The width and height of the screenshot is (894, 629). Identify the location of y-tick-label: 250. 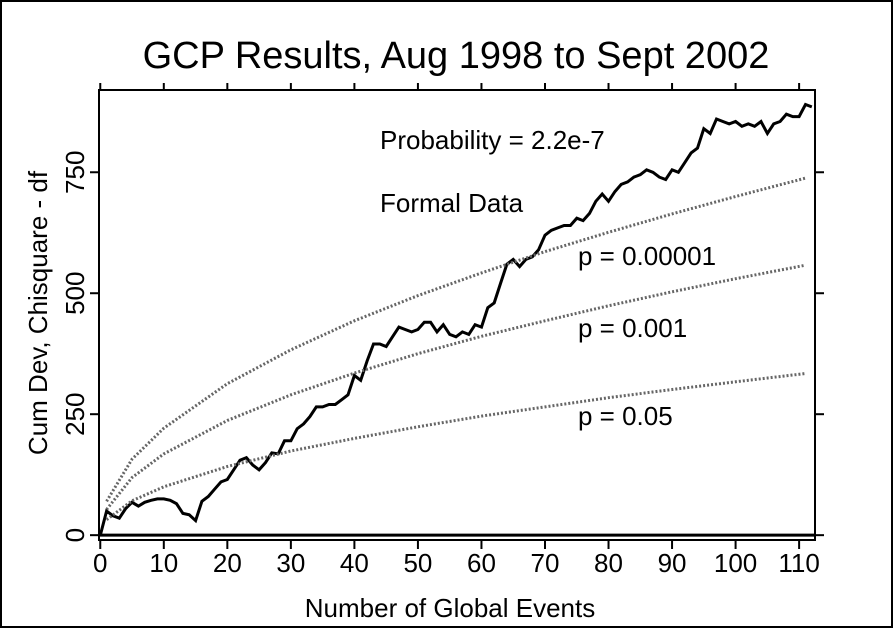
(75, 413).